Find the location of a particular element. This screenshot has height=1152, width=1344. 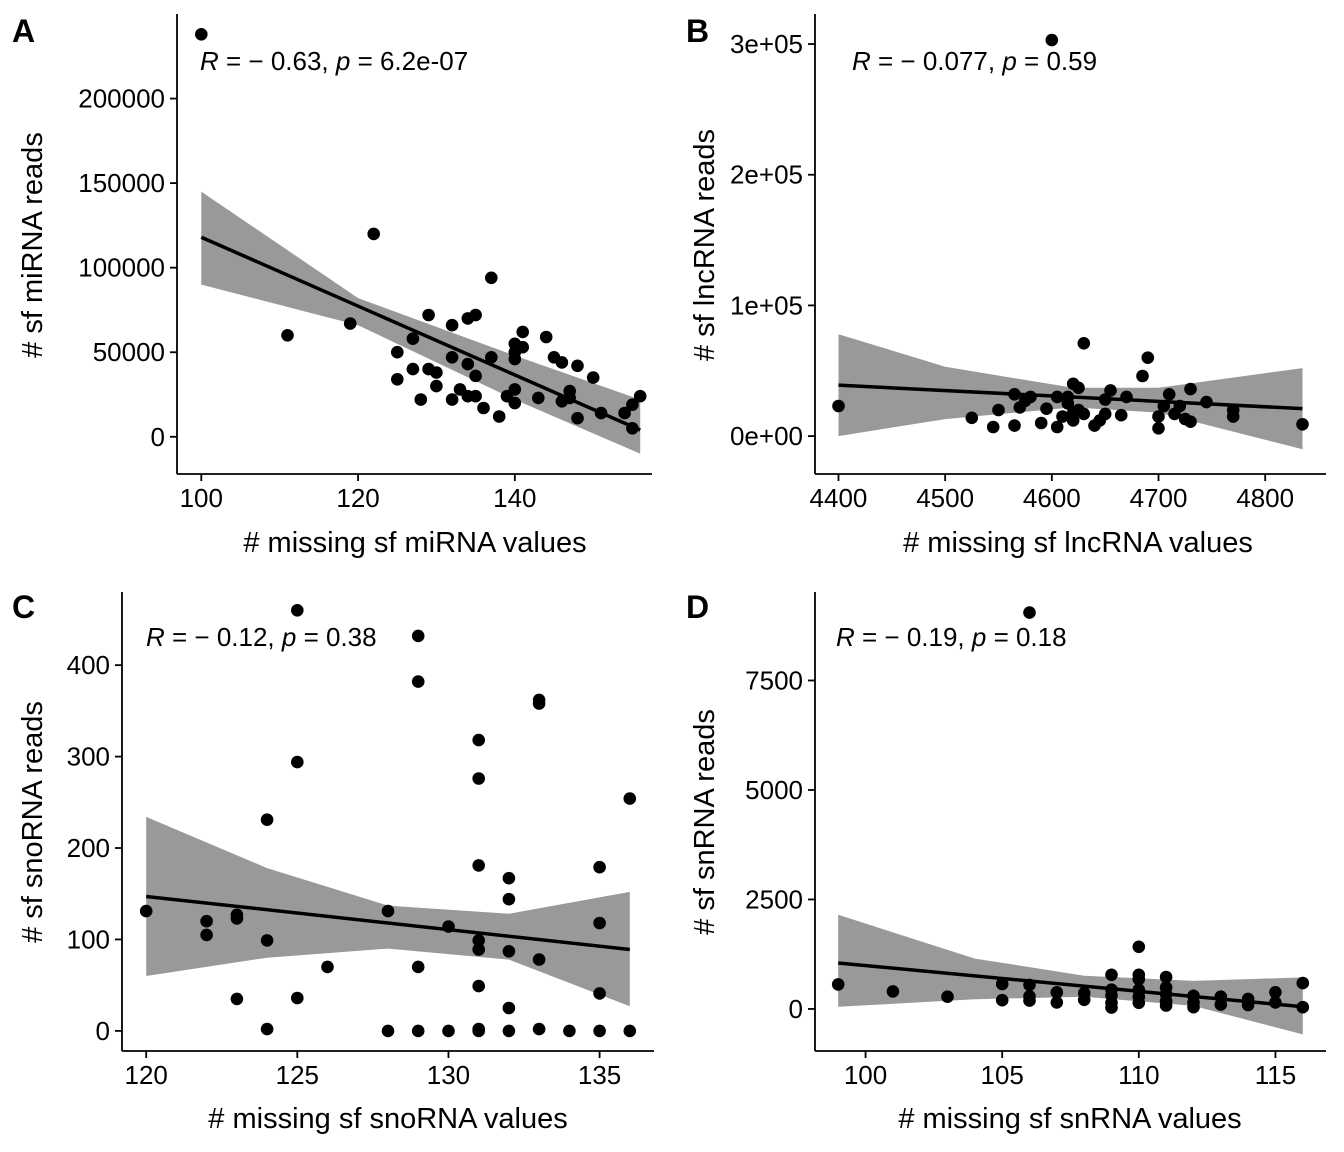

x-tick-label: 135 is located at coordinates (599, 1075).